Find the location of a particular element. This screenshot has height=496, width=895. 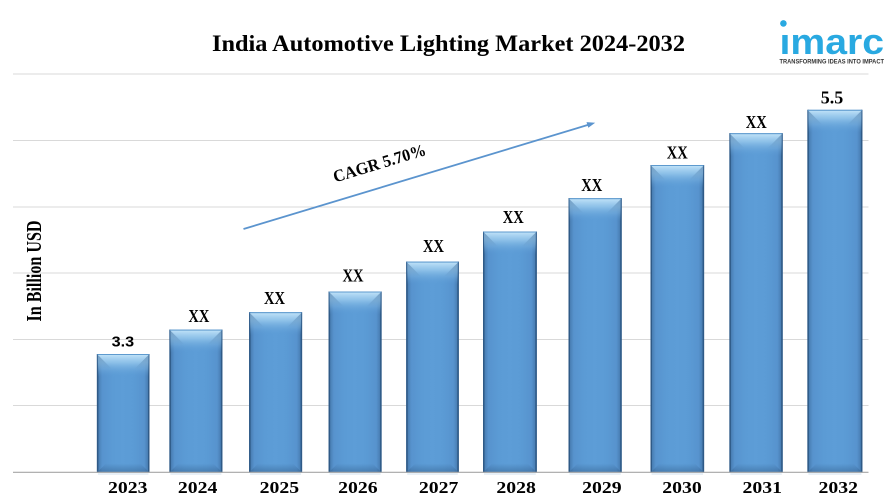

svg-text: 2030 is located at coordinates (682, 487).